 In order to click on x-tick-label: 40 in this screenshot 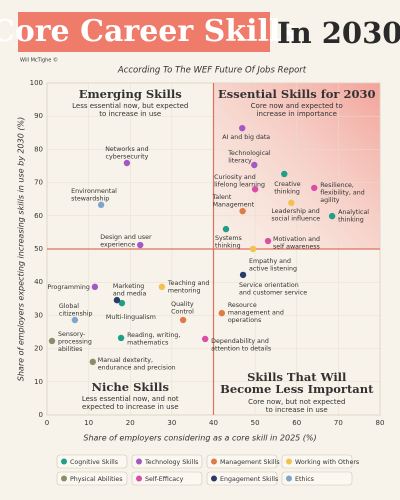, I will do `click(213, 423)`.